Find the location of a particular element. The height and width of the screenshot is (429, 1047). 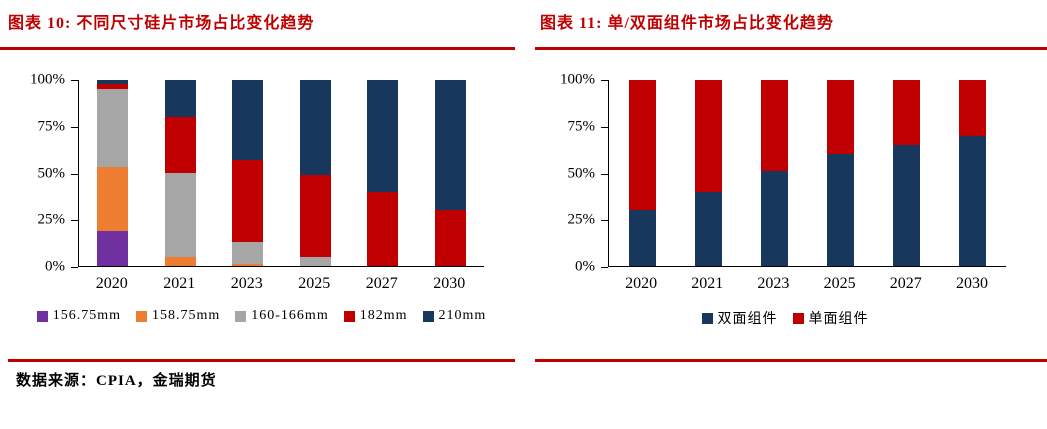

legend-item-双面组件: 双面组件 is located at coordinates (739, 318).